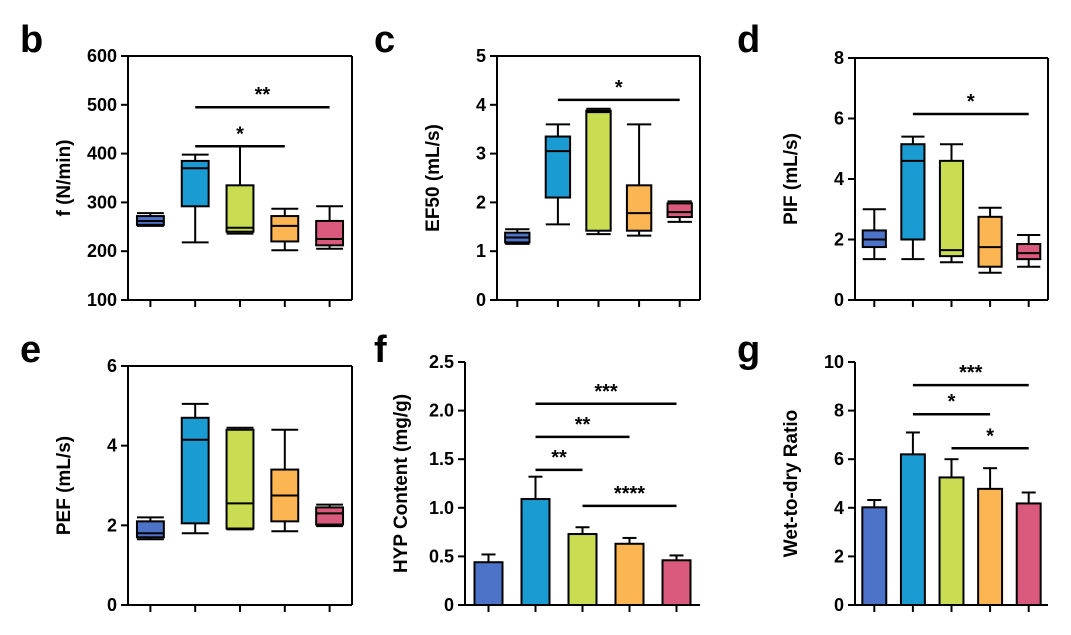 The image size is (1071, 635). What do you see at coordinates (441, 508) in the screenshot?
I see `y-tick-label: 1.0` at bounding box center [441, 508].